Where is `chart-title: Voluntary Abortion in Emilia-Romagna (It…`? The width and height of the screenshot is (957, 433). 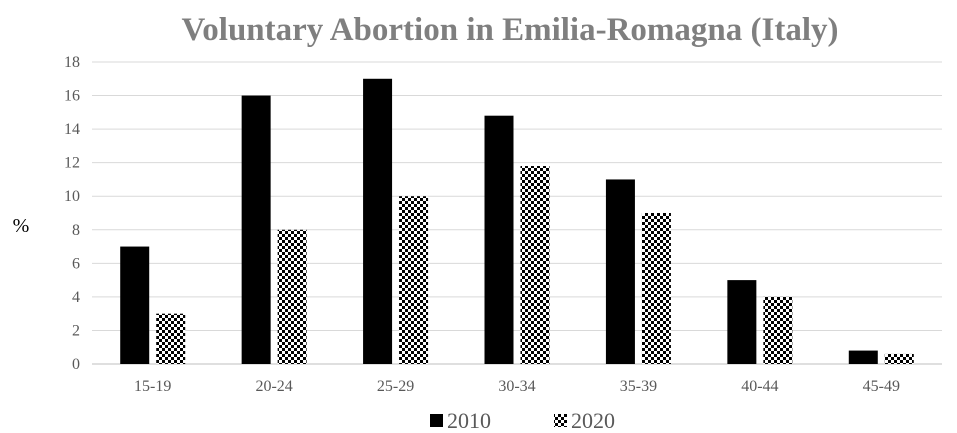 chart-title: Voluntary Abortion in Emilia-Romagna (It… is located at coordinates (509, 30).